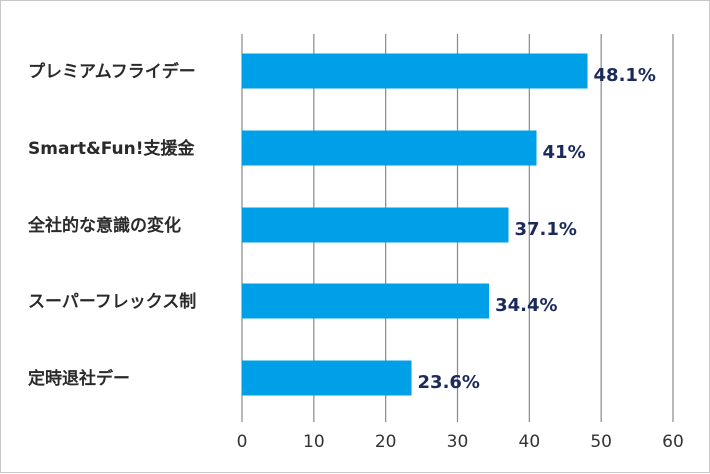 The height and width of the screenshot is (474, 710). I want to click on data-label-3: 34.4%, so click(526, 305).